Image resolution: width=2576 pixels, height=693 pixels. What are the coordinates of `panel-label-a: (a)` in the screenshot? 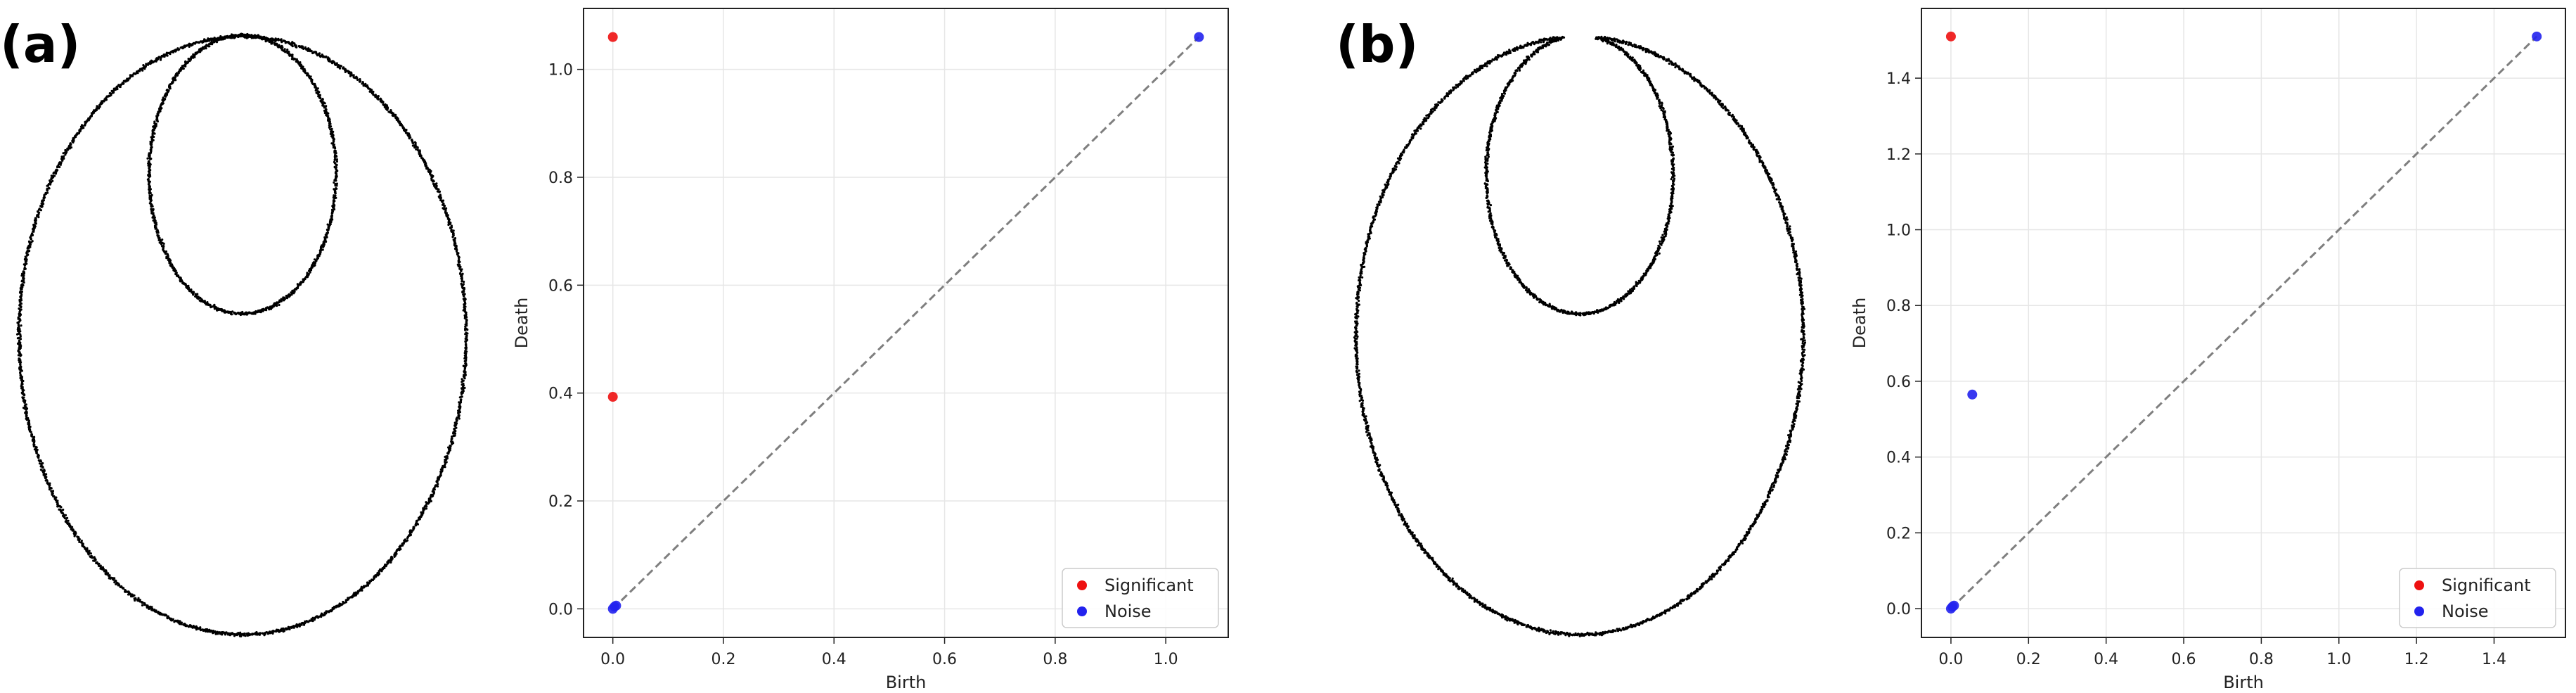 It's located at (40, 44).